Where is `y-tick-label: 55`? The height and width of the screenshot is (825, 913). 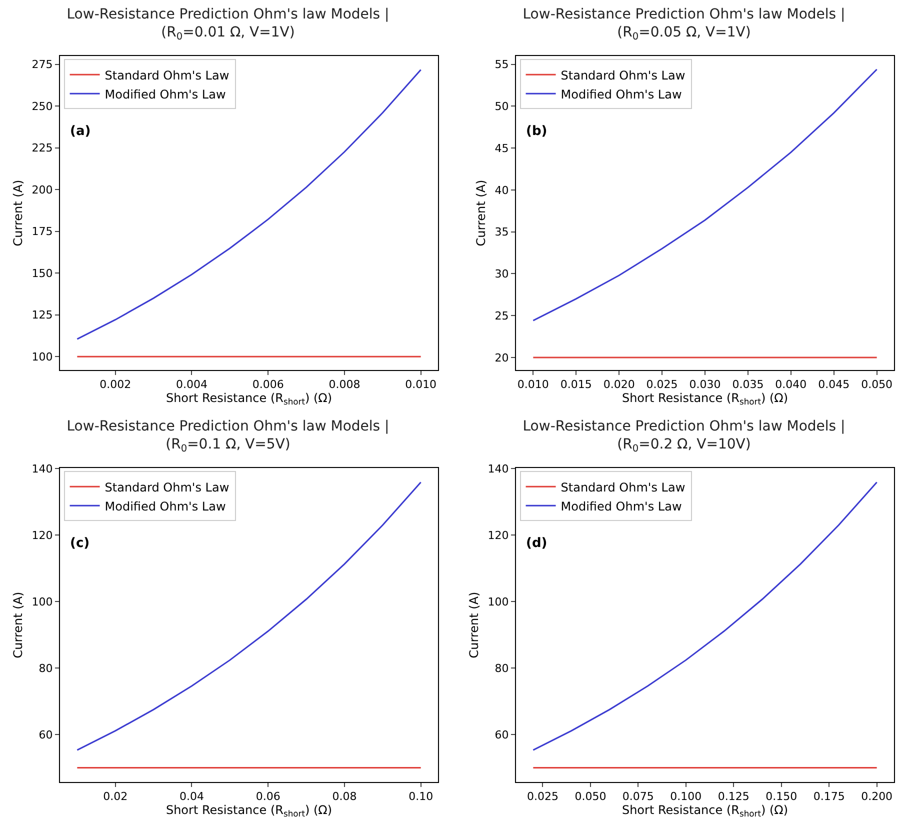 y-tick-label: 55 is located at coordinates (501, 65).